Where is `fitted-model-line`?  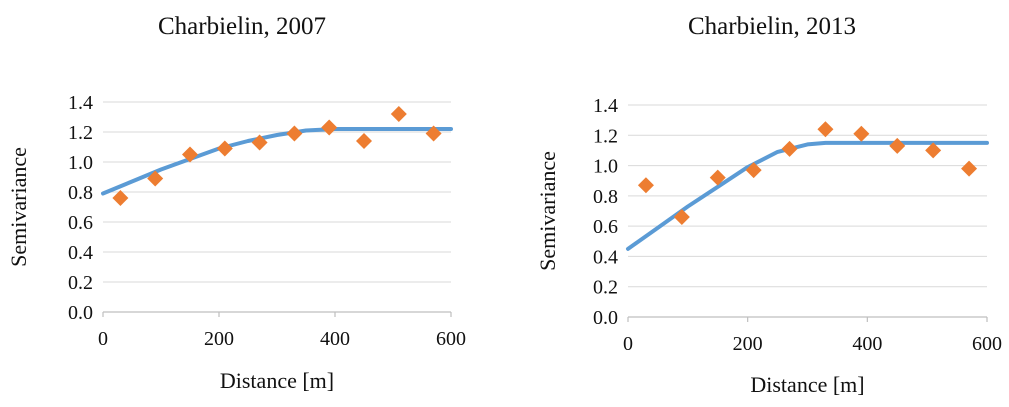
fitted-model-line is located at coordinates (277, 161).